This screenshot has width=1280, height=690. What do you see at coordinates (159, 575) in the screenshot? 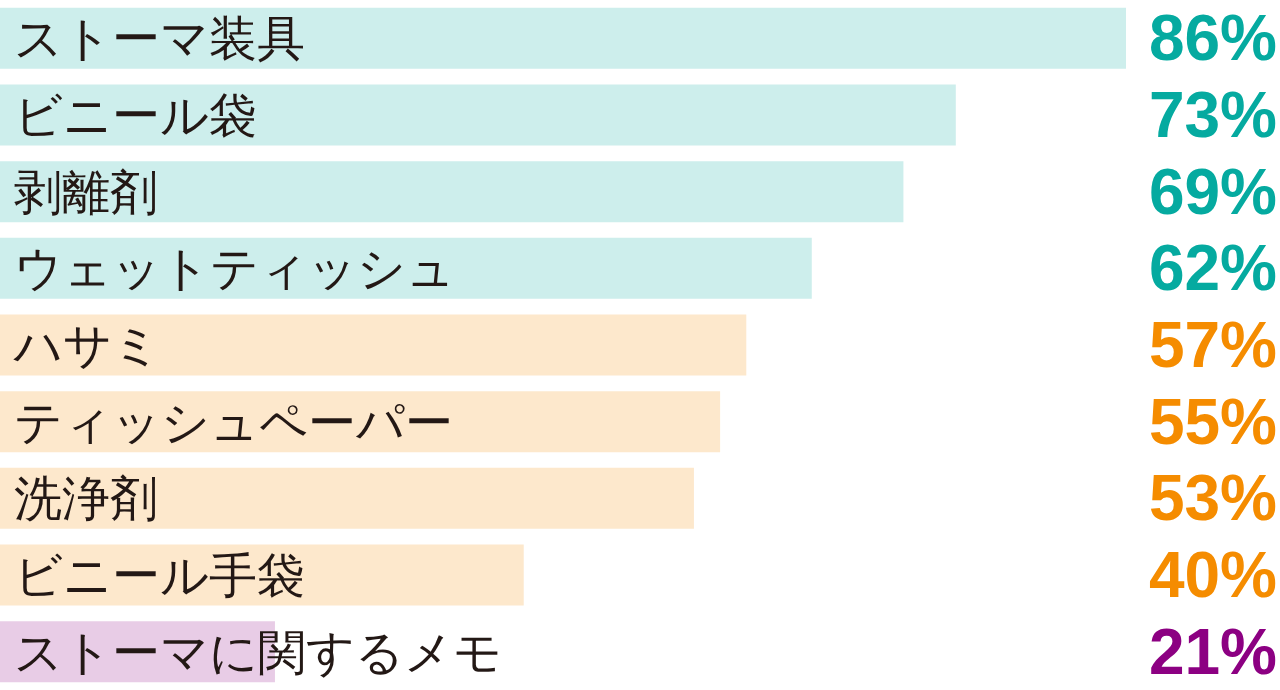
I see `y-tick-label: ビニール手袋` at bounding box center [159, 575].